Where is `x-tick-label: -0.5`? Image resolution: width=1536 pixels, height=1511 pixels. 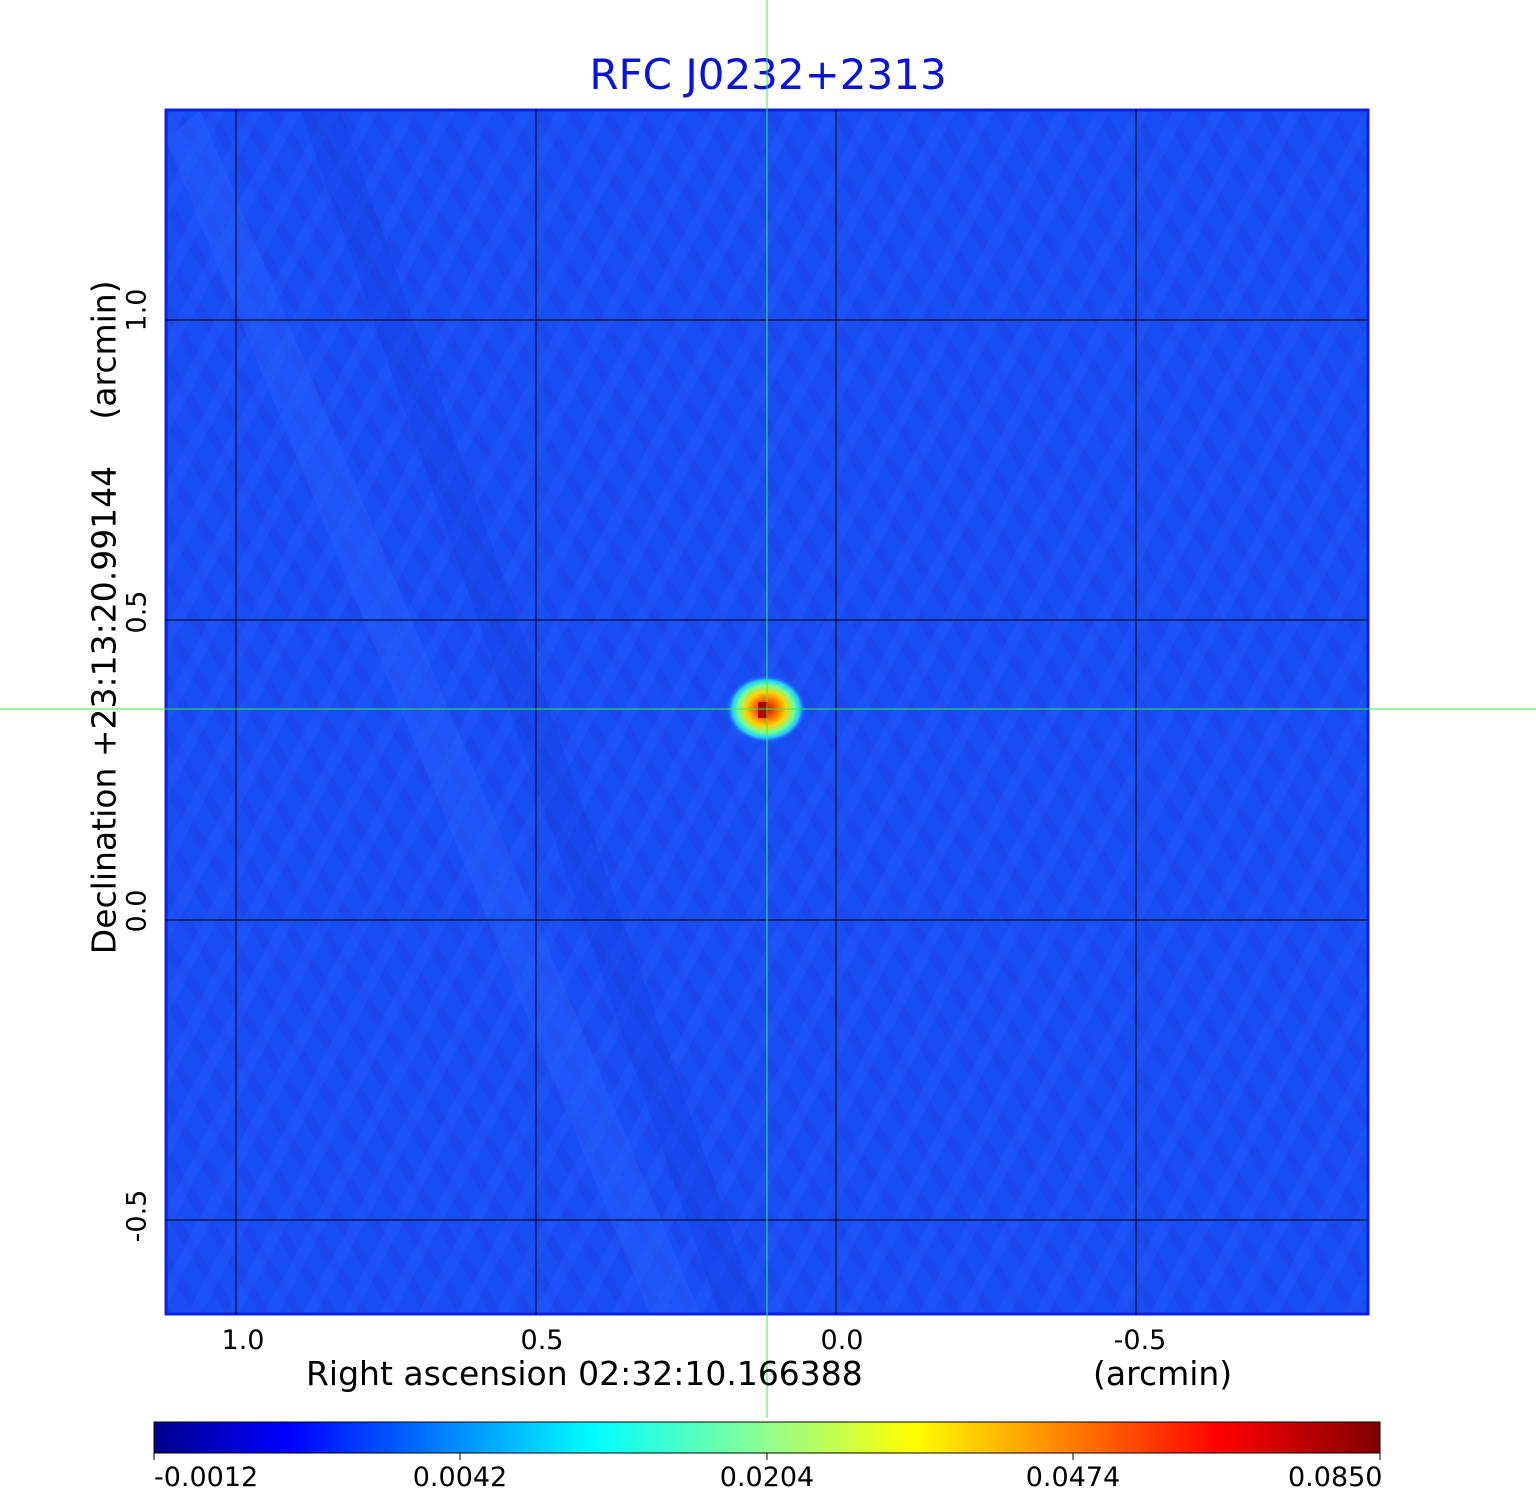 x-tick-label: -0.5 is located at coordinates (1140, 1340).